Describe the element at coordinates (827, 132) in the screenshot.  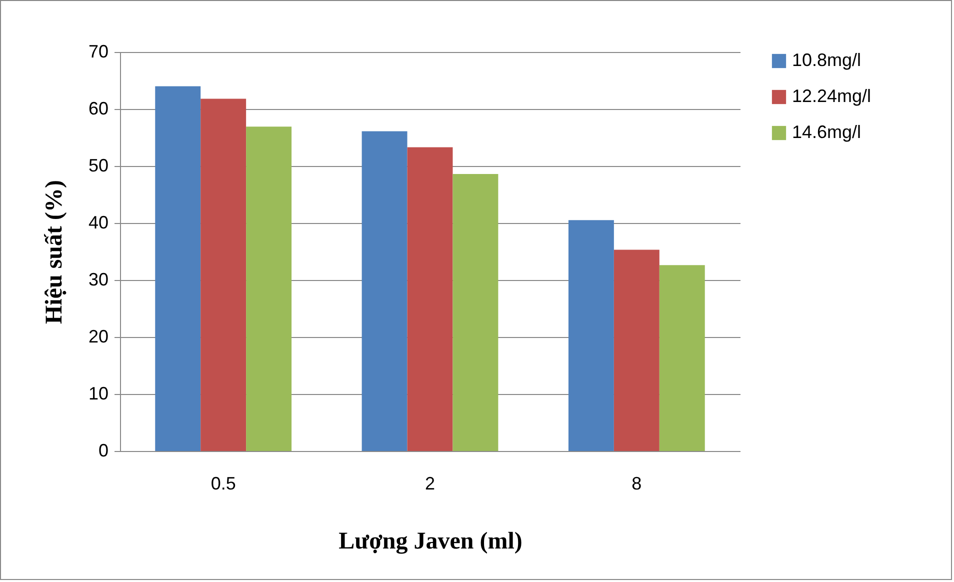
I see `legend-label: 14.6mg/l` at that location.